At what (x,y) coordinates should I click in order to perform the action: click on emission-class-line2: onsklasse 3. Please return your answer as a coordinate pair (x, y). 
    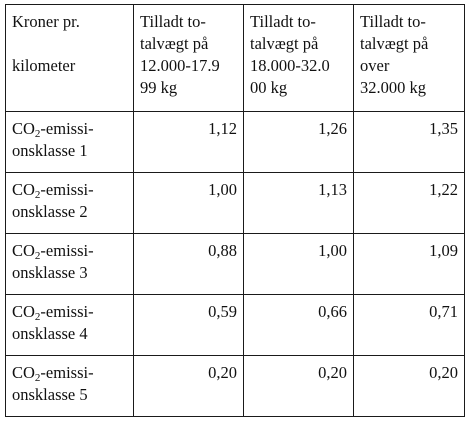
    Looking at the image, I should click on (50, 272).